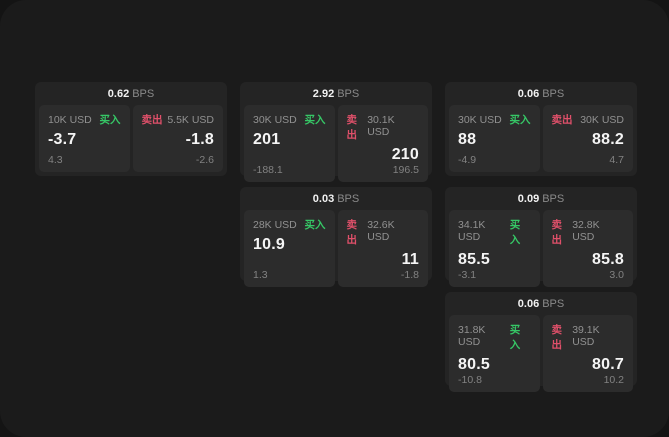 This screenshot has width=669, height=437. What do you see at coordinates (541, 199) in the screenshot?
I see `card-header: 0.09 BPS` at bounding box center [541, 199].